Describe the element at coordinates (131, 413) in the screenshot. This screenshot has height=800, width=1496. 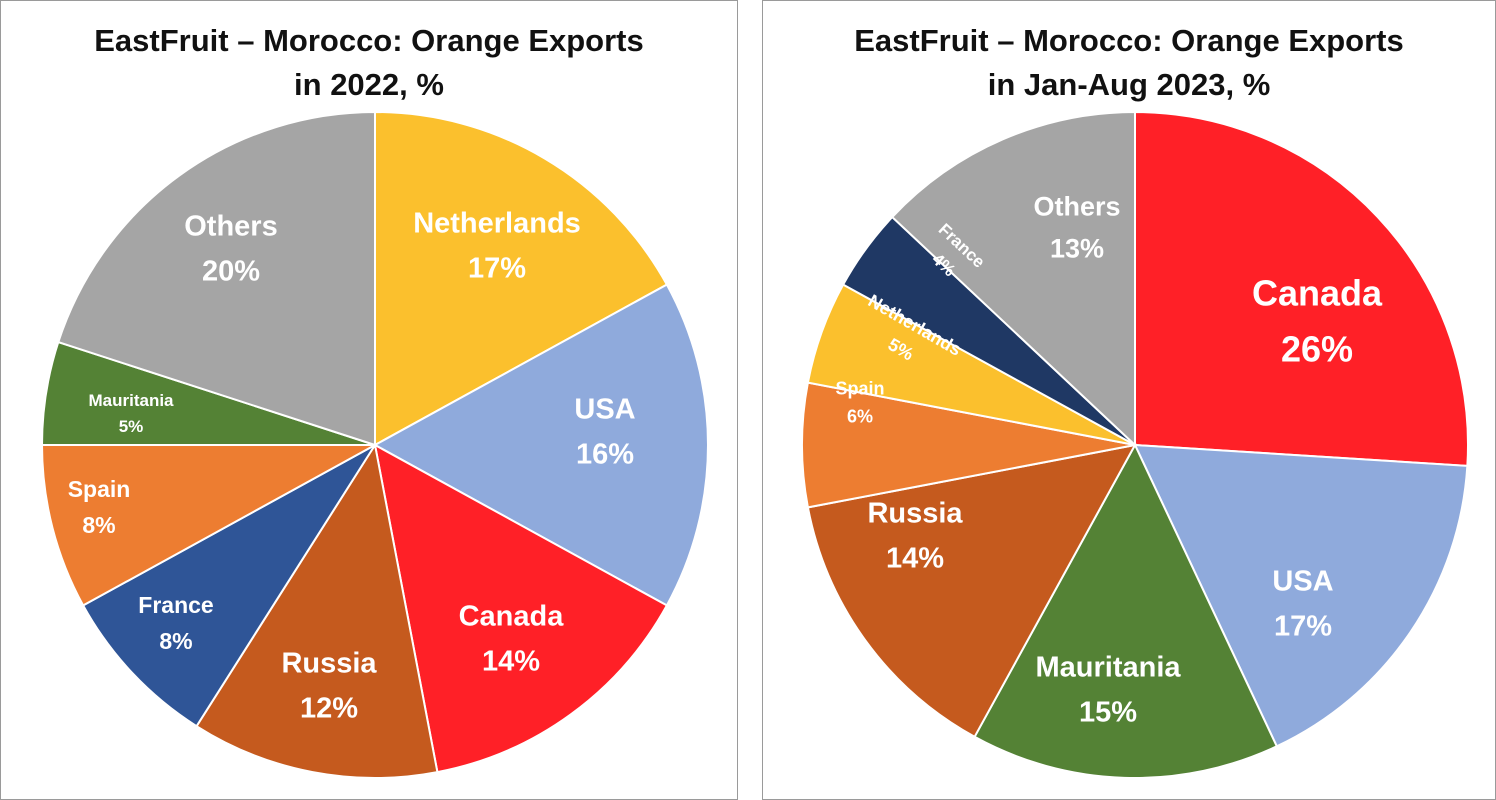
I see `slice-label-mauritania: Mauritania 5%` at that location.